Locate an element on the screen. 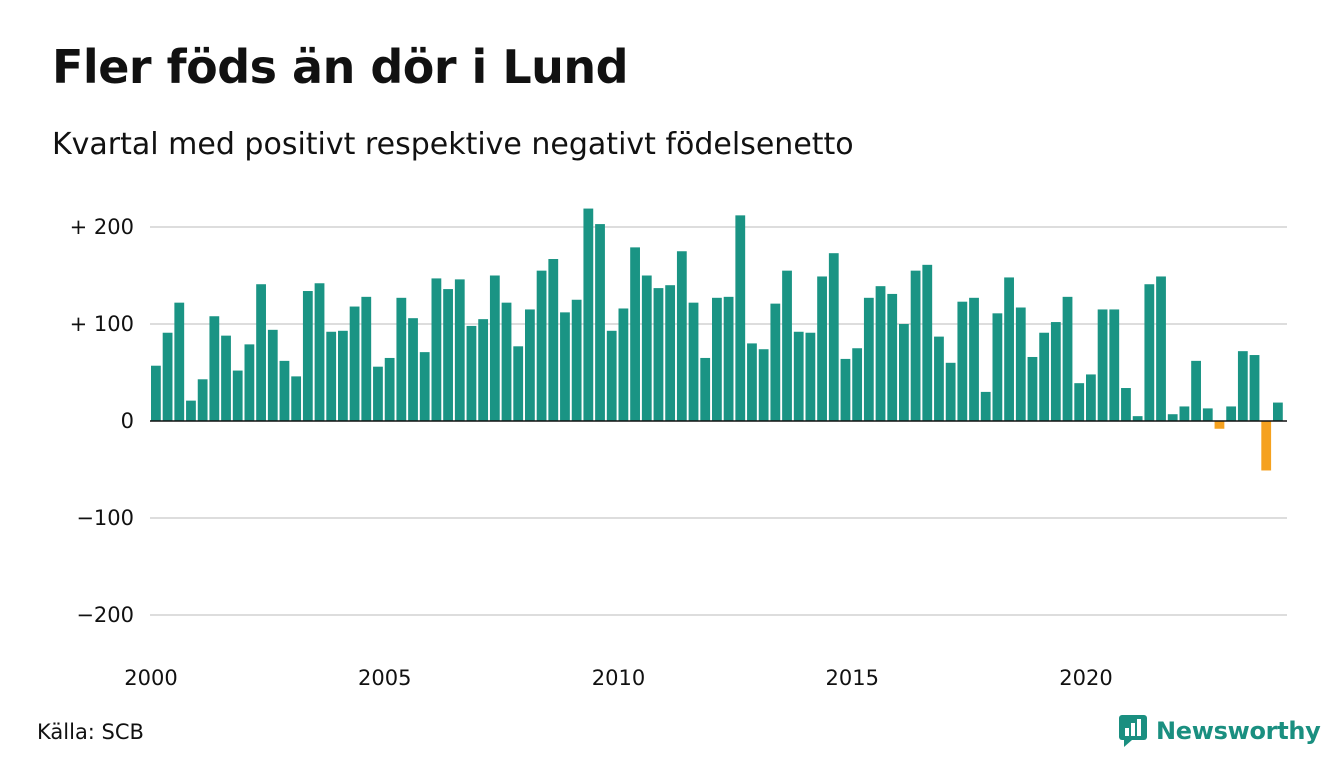 The height and width of the screenshot is (780, 1340). y-tick-label: −100 is located at coordinates (105, 518).